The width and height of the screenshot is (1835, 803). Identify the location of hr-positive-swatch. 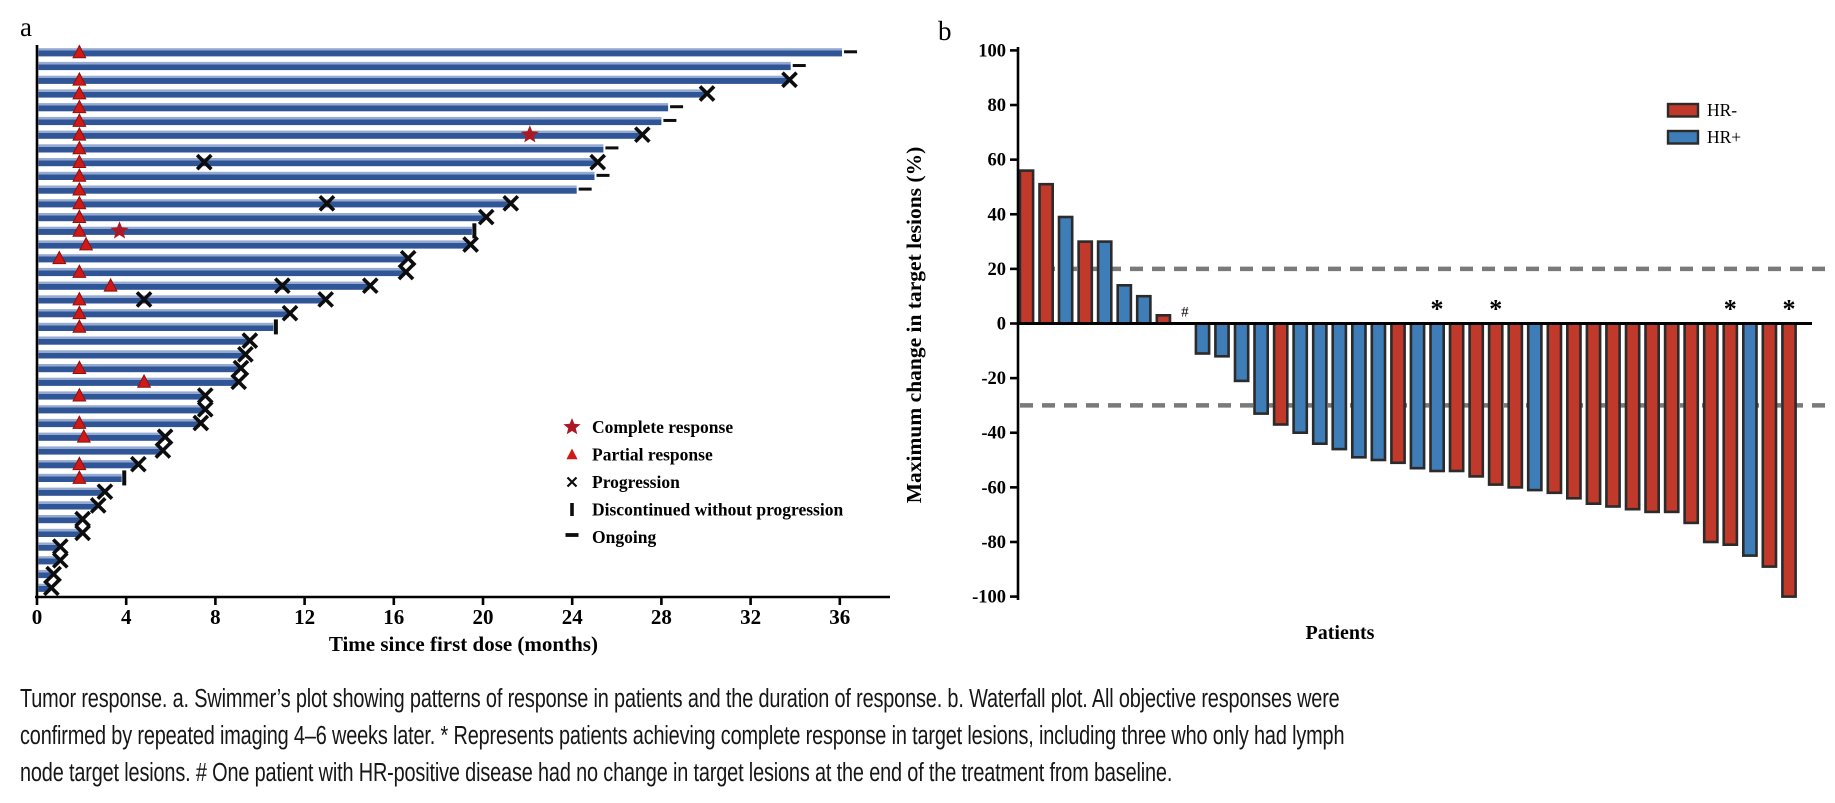
(1683, 137).